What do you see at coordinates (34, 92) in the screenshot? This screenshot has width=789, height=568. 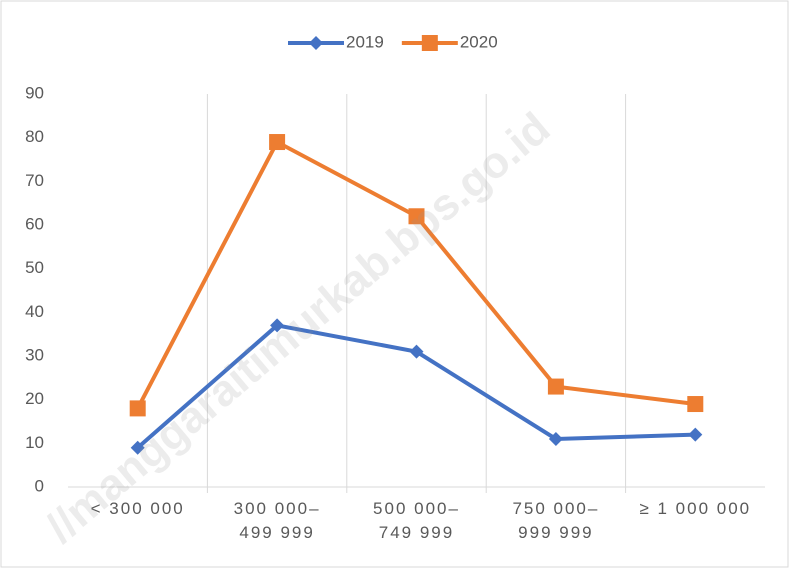 I see `y-tick-label: 90` at bounding box center [34, 92].